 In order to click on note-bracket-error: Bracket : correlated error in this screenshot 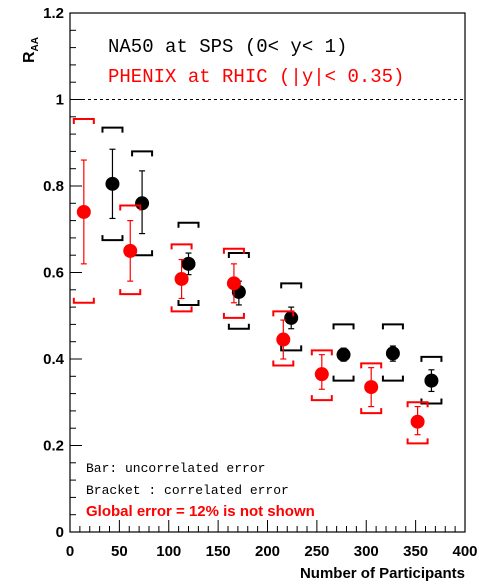, I will do `click(187, 490)`.